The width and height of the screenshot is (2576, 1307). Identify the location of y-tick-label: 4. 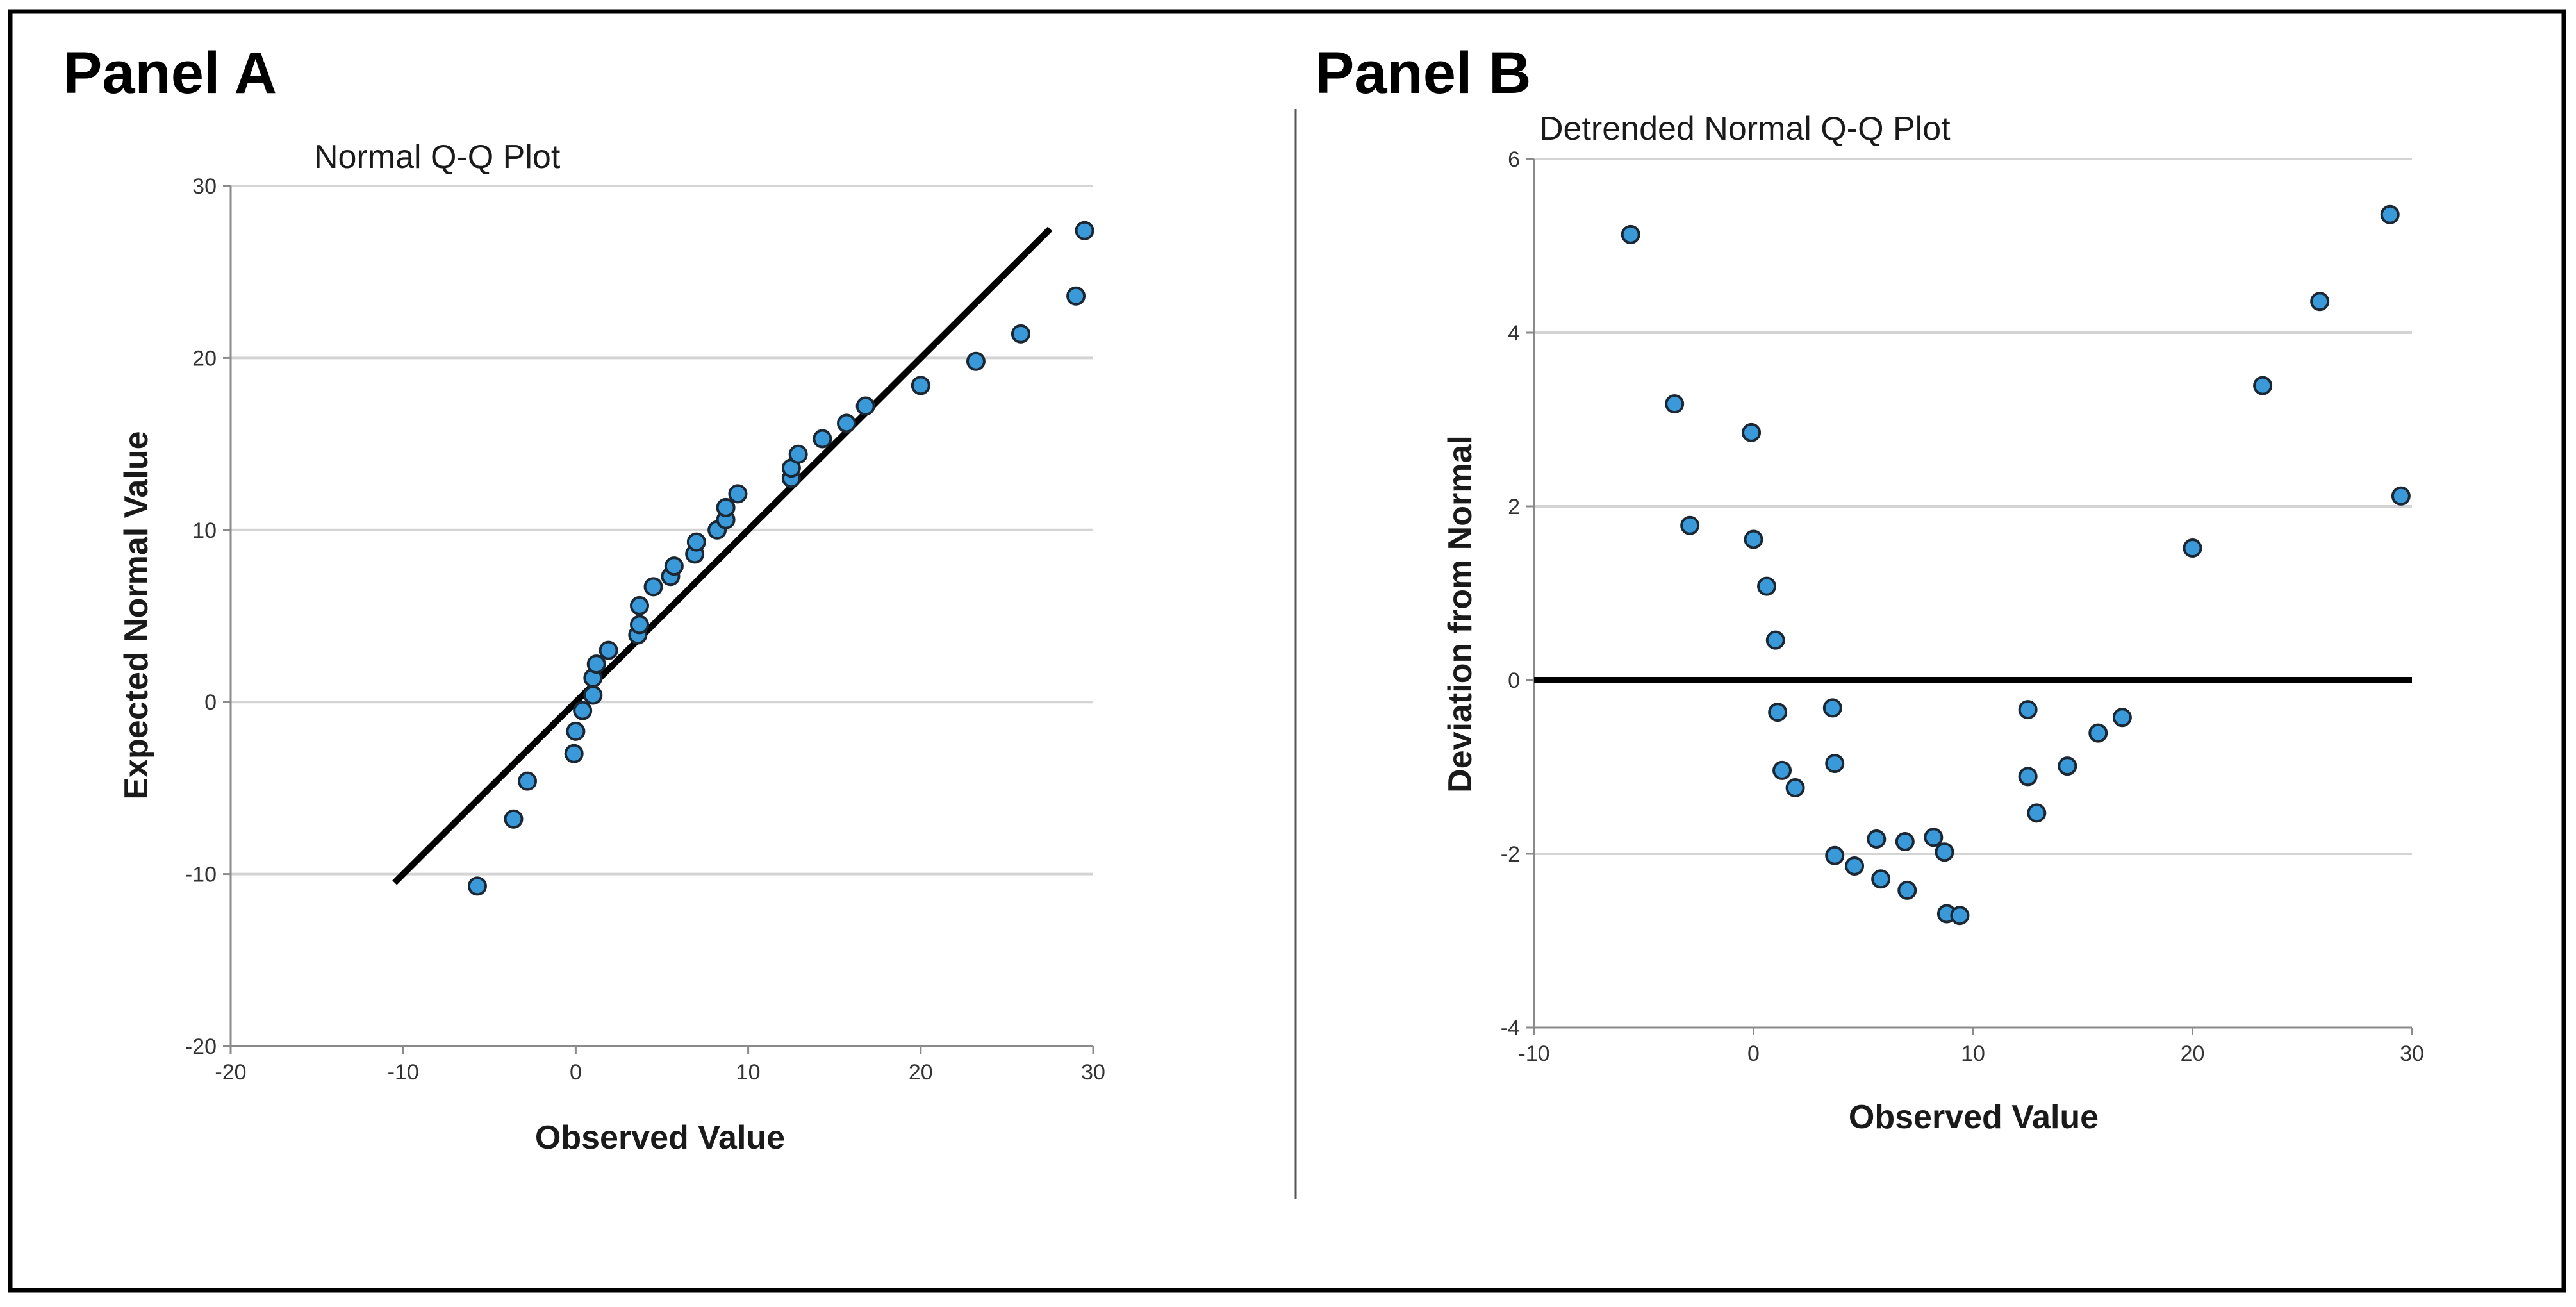
(1514, 333).